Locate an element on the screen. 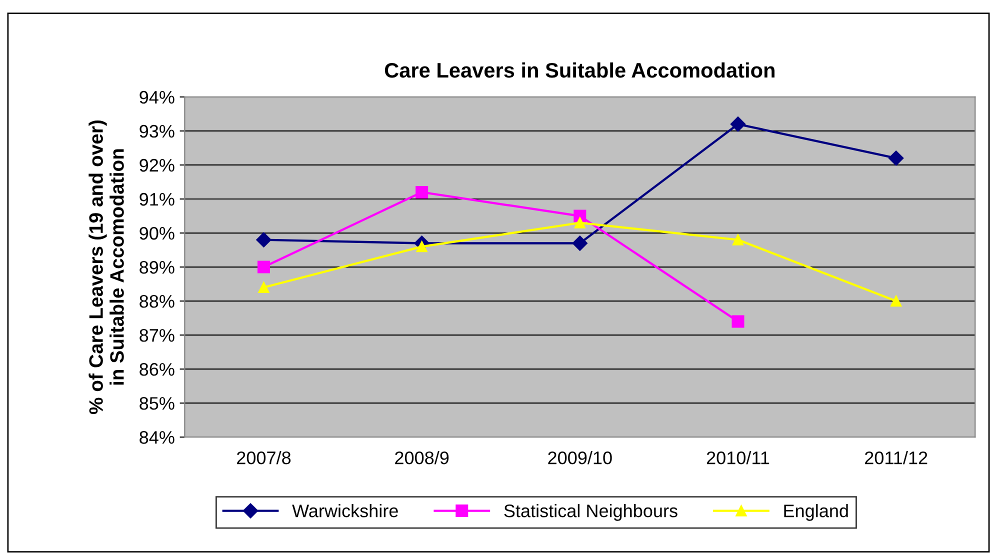 The width and height of the screenshot is (993, 554). y-tick-label: 85% is located at coordinates (157, 403).